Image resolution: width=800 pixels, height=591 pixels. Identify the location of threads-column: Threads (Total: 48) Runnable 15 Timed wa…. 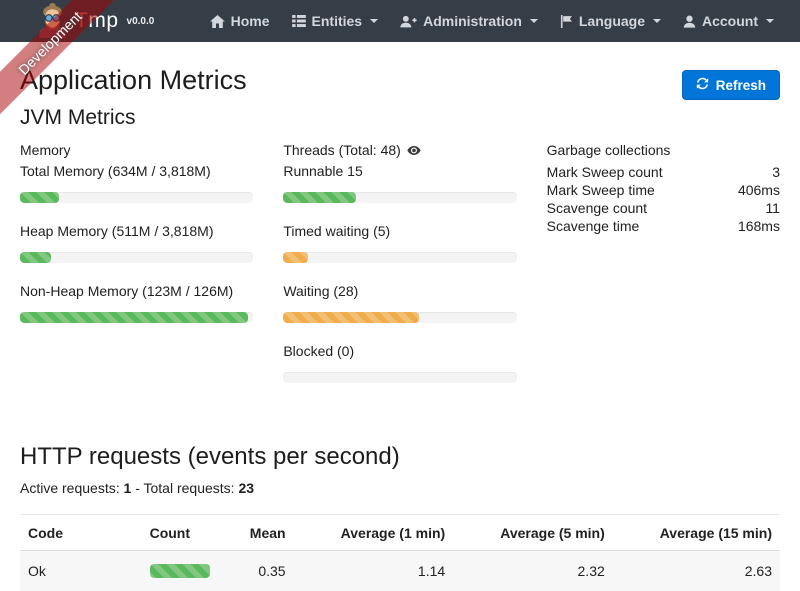
(399, 272).